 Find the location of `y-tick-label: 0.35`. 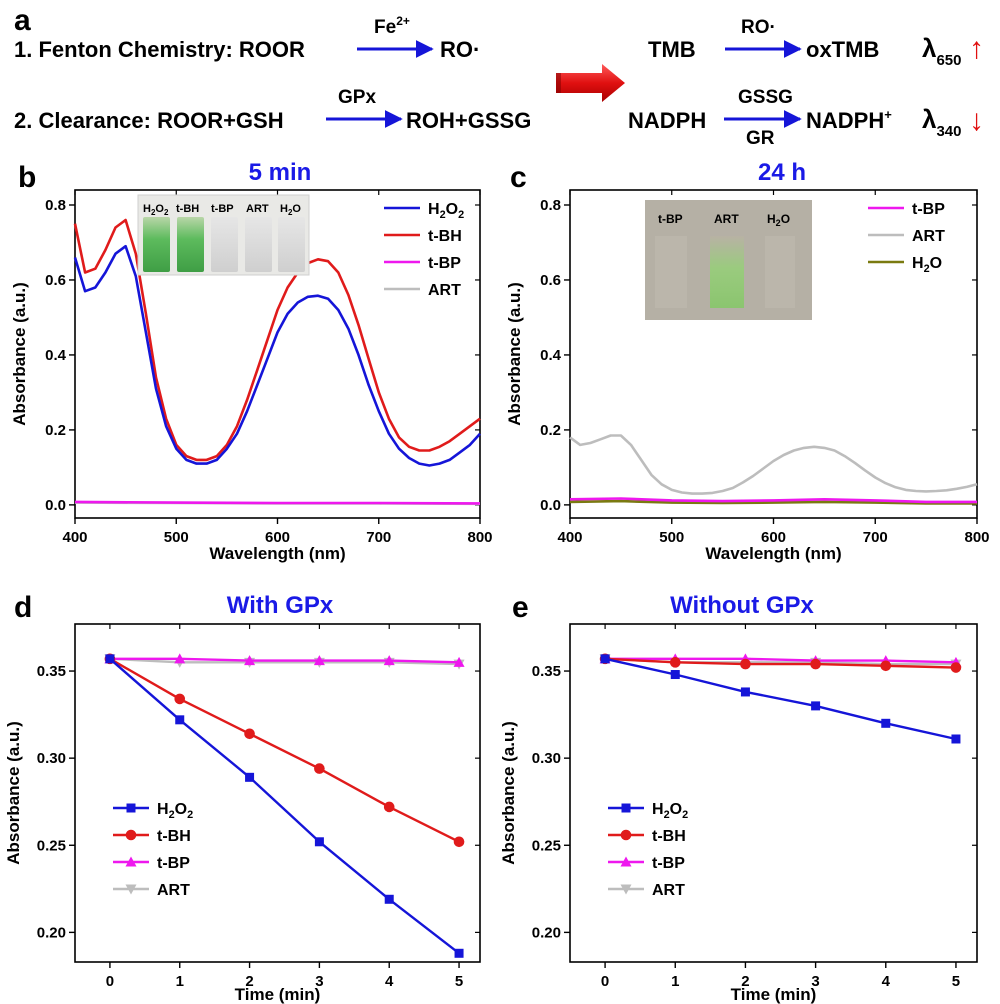

y-tick-label: 0.35 is located at coordinates (546, 671).